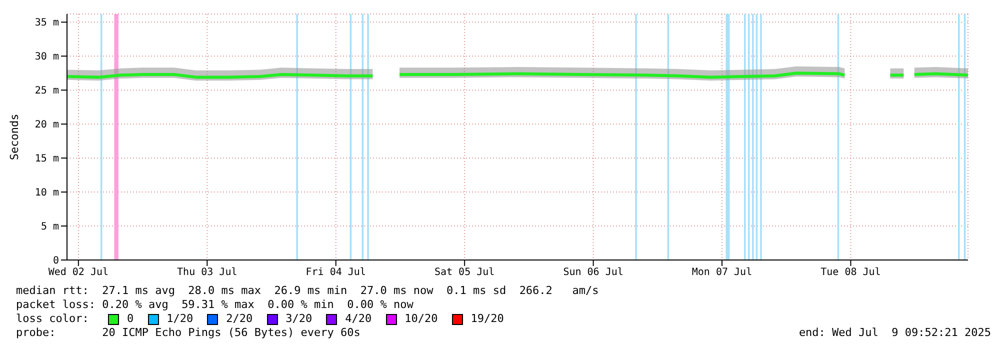  I want to click on y-tick-label: 25 m, so click(46, 91).